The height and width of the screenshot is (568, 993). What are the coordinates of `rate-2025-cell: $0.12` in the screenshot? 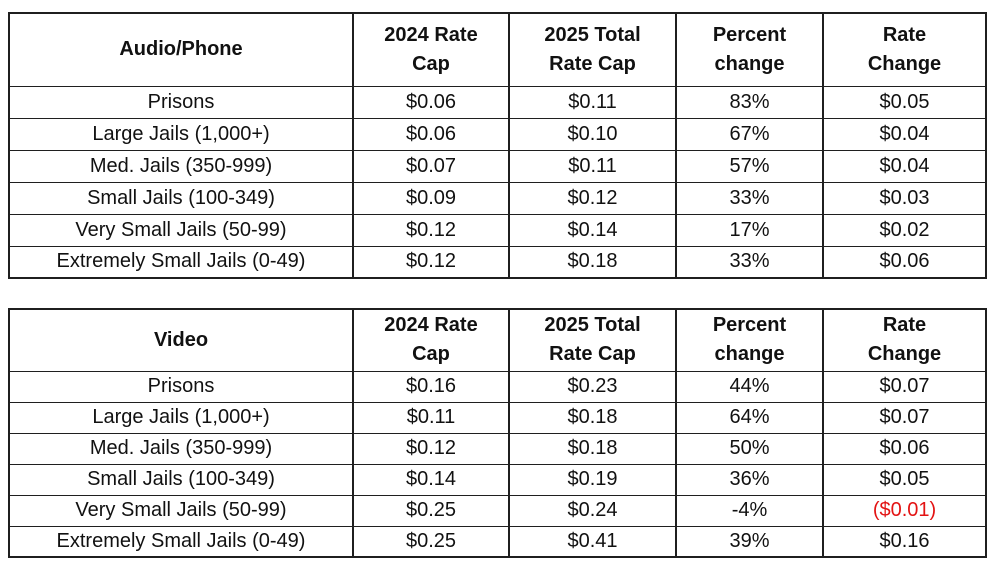 It's located at (592, 198).